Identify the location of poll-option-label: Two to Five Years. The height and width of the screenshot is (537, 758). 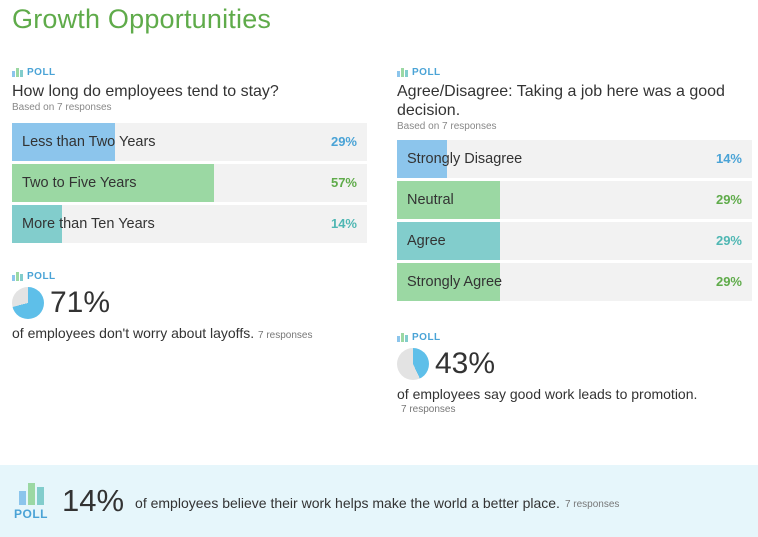
(79, 183).